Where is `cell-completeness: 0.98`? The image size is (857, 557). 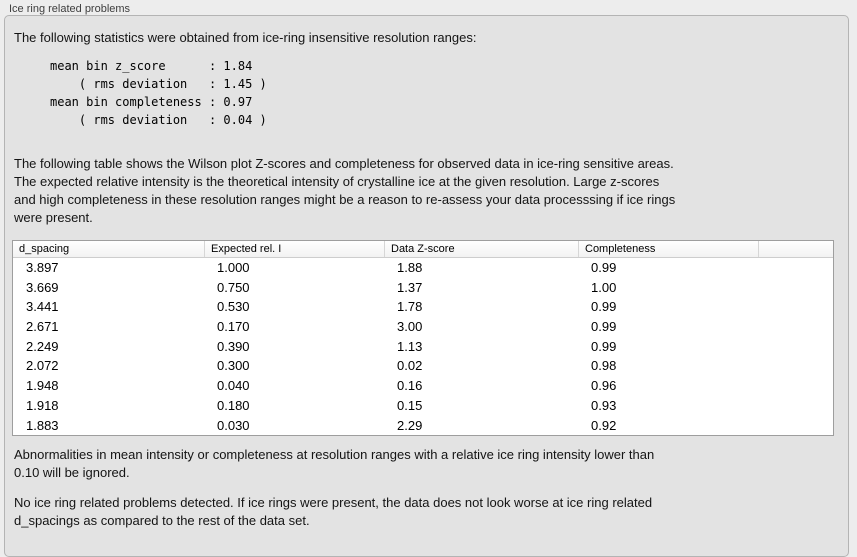 cell-completeness: 0.98 is located at coordinates (604, 366).